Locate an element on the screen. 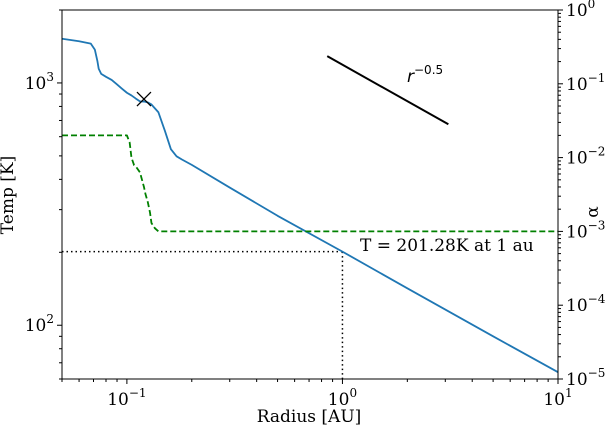 This screenshot has width=614, height=427. y2-tick-label: 10⁻¹ is located at coordinates (585, 83).